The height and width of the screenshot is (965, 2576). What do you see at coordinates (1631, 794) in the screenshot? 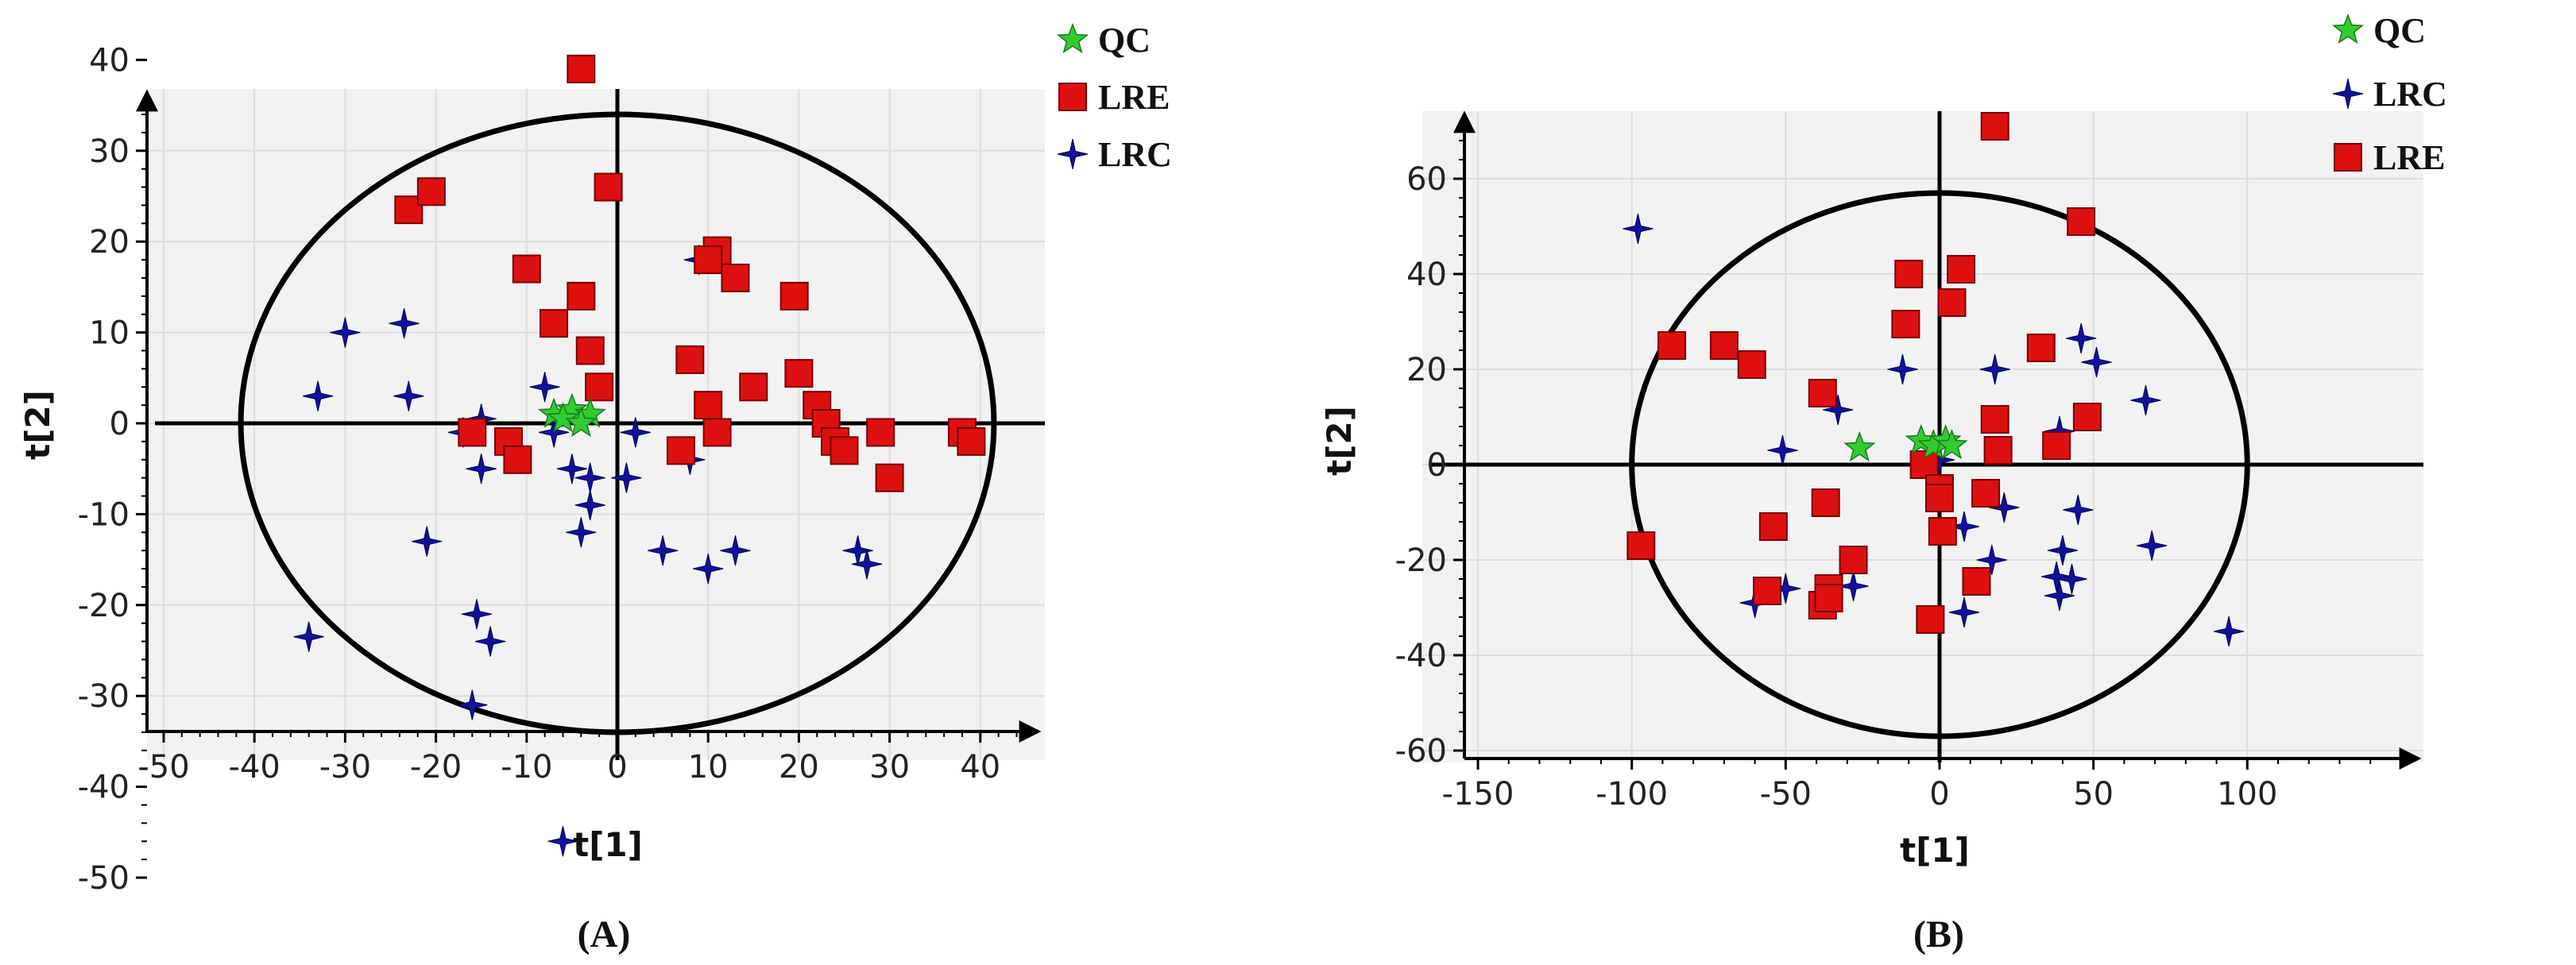
I see `x-tick-label: -100` at bounding box center [1631, 794].